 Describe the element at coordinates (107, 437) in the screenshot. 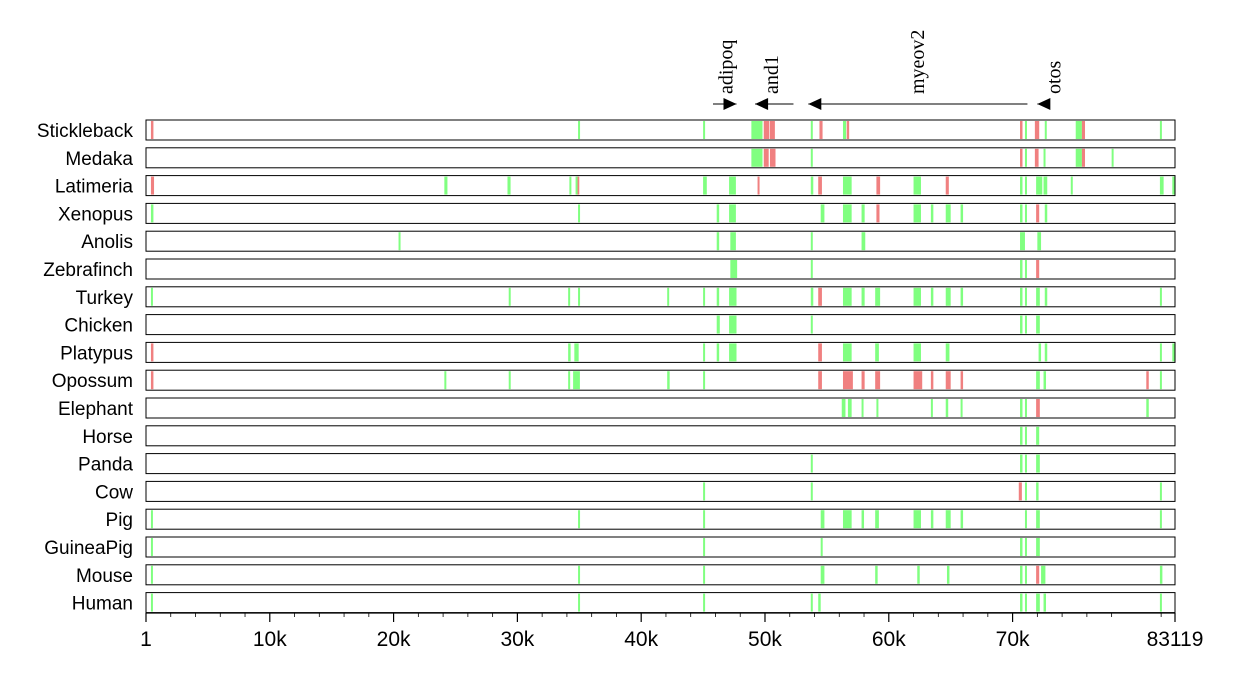

I see `species-label: Horse` at that location.